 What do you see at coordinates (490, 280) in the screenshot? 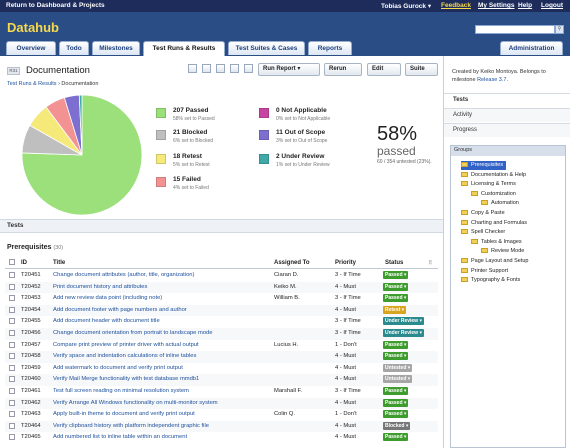
I see `group-item: Typography & Fonts` at bounding box center [490, 280].